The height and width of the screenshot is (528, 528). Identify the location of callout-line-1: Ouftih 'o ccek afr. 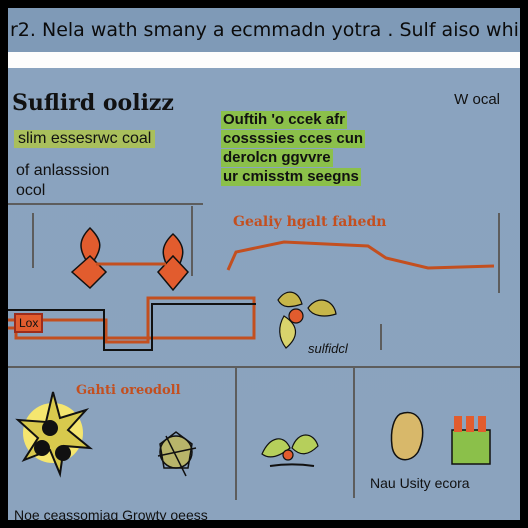
(284, 120).